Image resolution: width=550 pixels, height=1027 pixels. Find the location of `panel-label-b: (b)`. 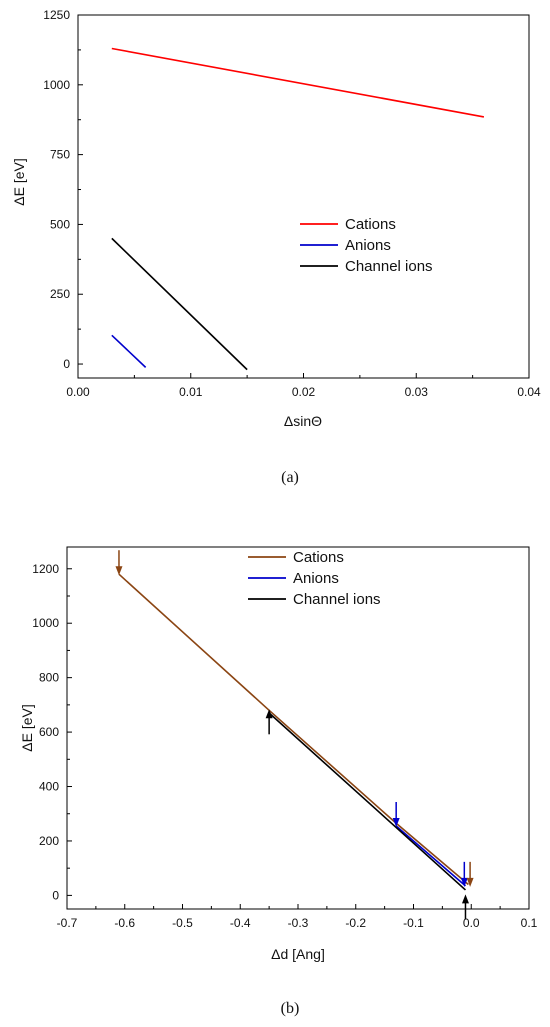

panel-label-b: (b) is located at coordinates (290, 1008).